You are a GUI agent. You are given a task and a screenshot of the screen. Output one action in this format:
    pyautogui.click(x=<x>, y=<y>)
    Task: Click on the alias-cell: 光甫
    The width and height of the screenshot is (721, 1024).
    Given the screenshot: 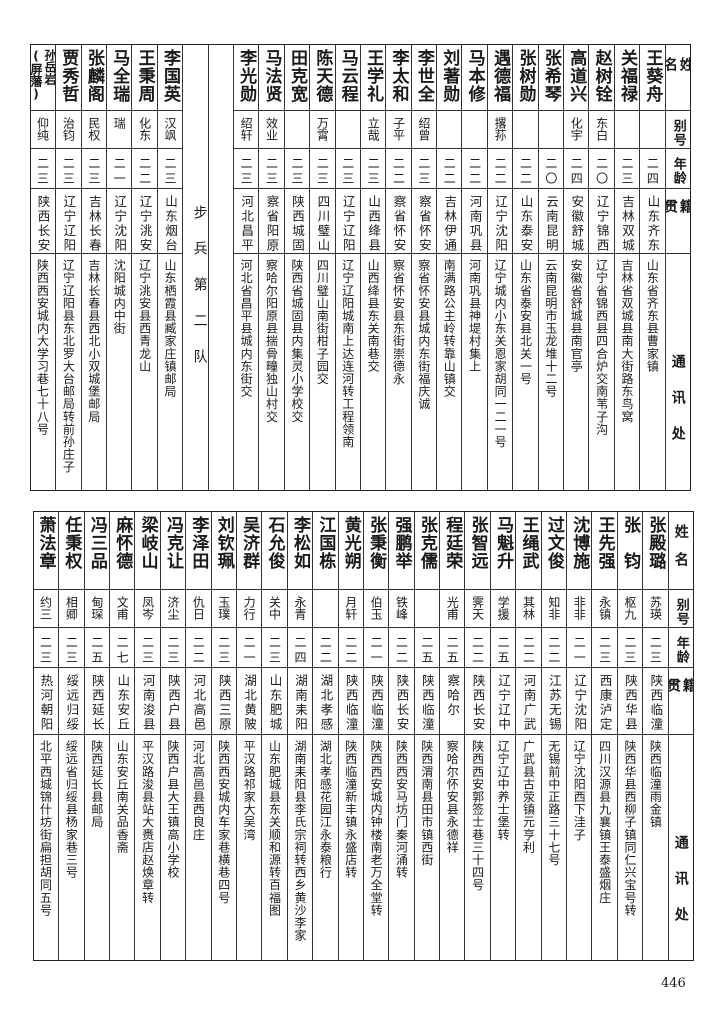 What is the action you would take?
    pyautogui.click(x=452, y=609)
    